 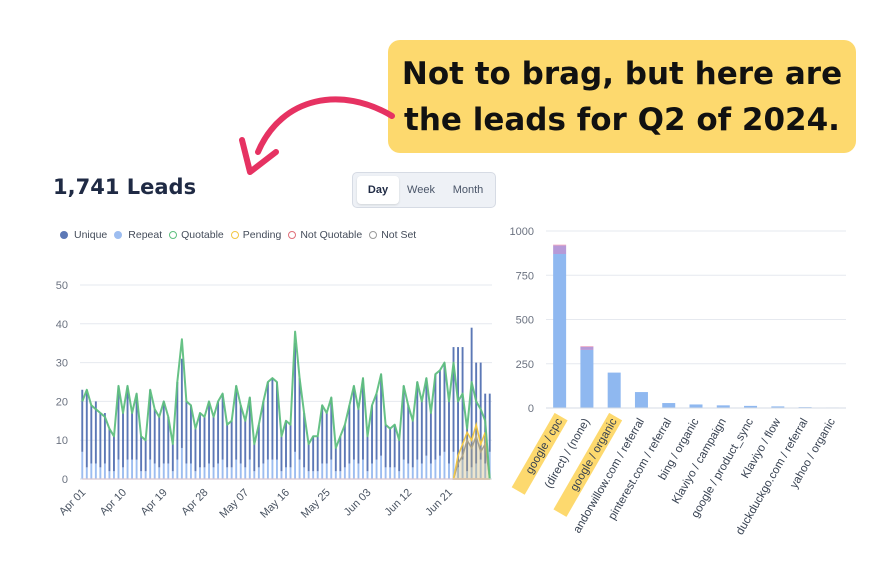 I want to click on page-title: 1,741 Leads, so click(x=125, y=187).